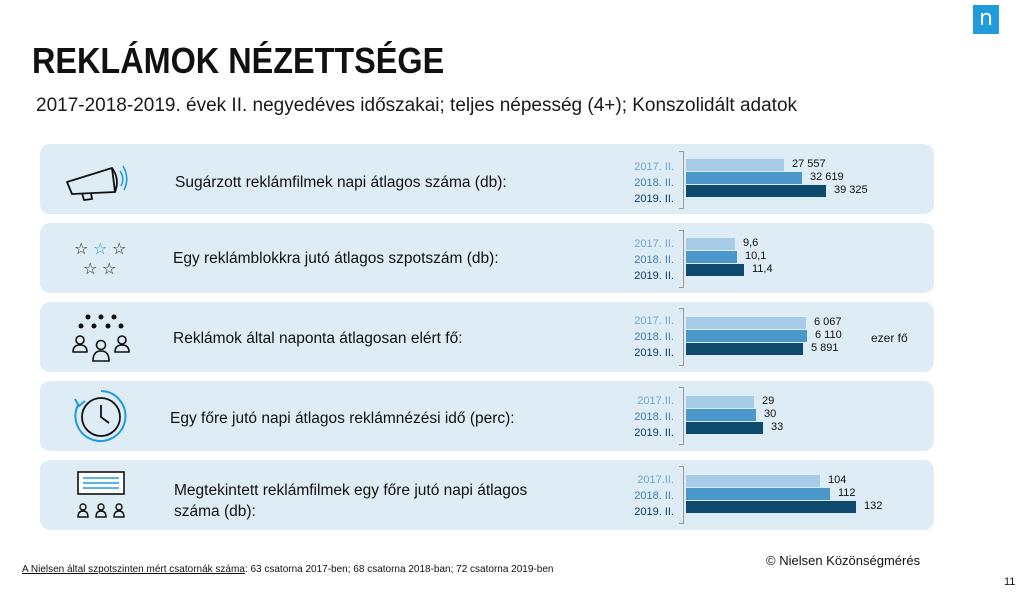 The width and height of the screenshot is (1024, 596). Describe the element at coordinates (756, 256) in the screenshot. I see `data-label: 10,1` at that location.